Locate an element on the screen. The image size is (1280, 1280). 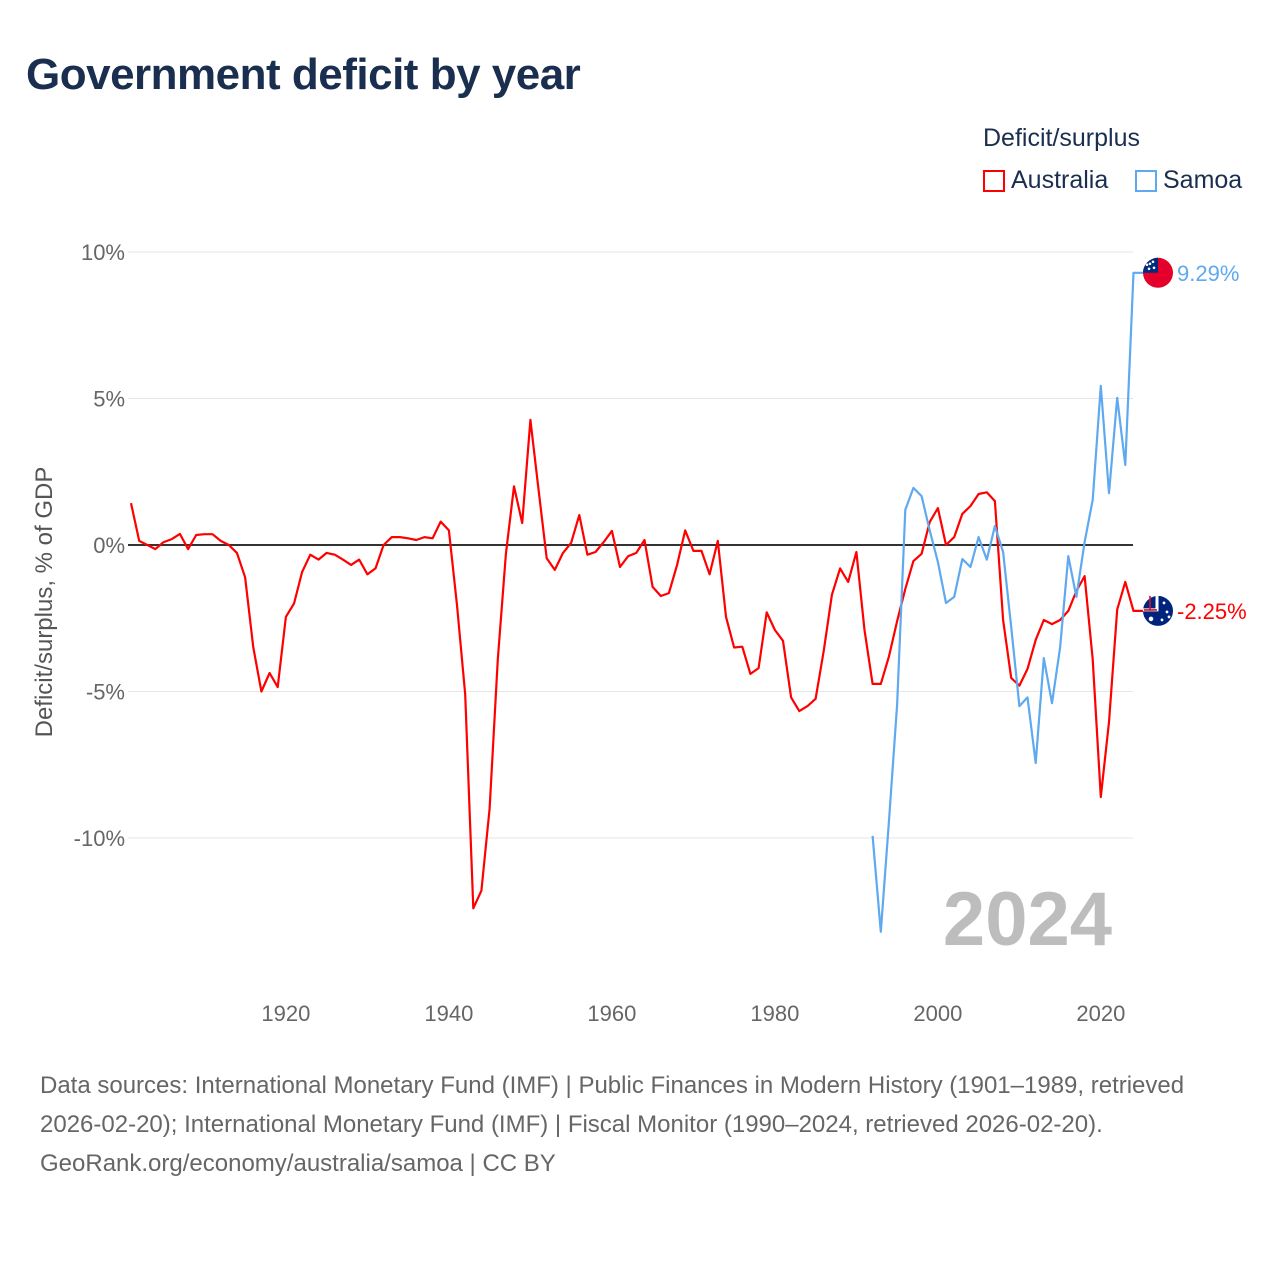
x-tick-label: 1980 is located at coordinates (774, 1013).